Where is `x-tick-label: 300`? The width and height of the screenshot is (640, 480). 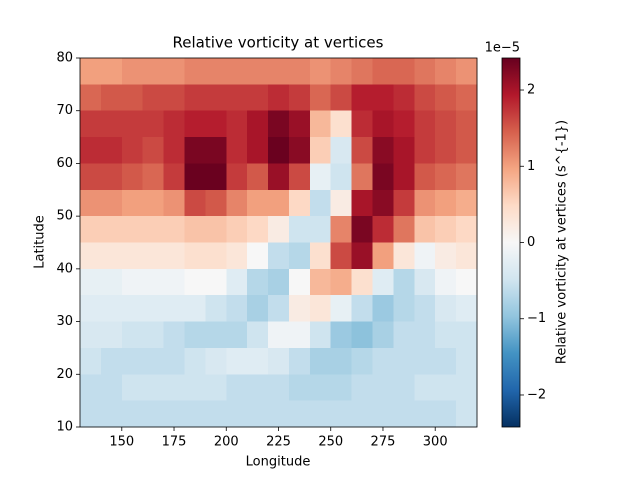 x-tick-label: 300 is located at coordinates (435, 442).